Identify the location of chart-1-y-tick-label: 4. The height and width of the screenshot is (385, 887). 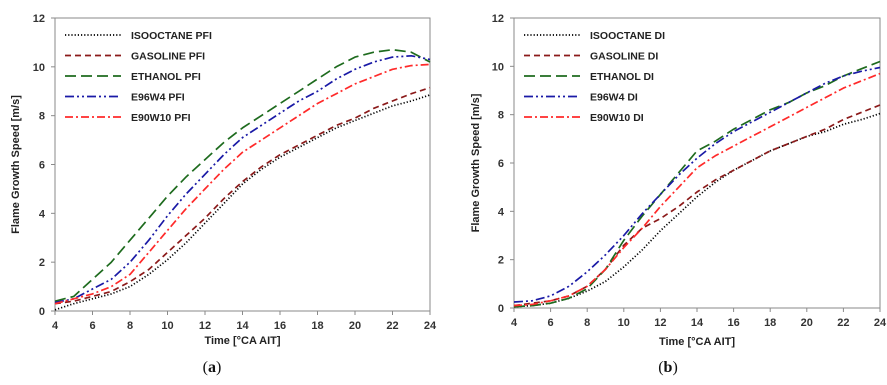
(42, 214).